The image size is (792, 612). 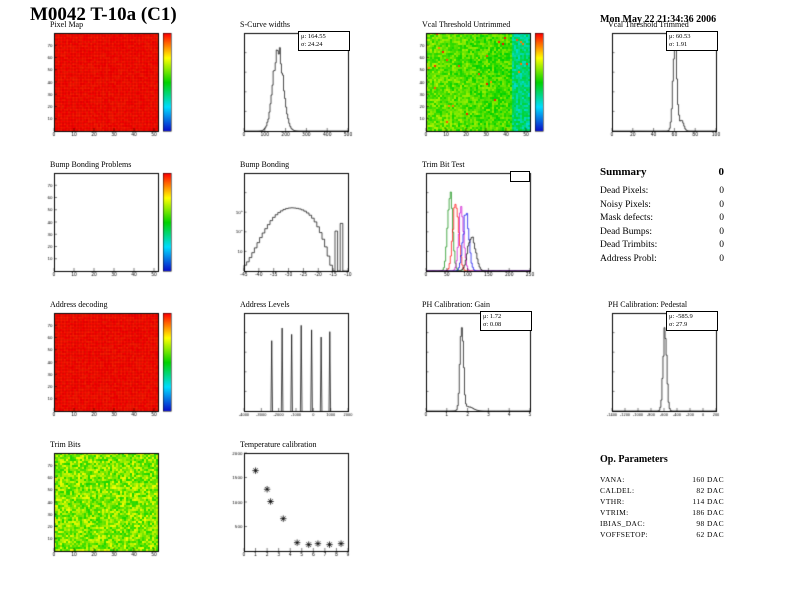 What do you see at coordinates (492, 316) in the screenshot?
I see `stat-mean: μ: 1.72` at bounding box center [492, 316].